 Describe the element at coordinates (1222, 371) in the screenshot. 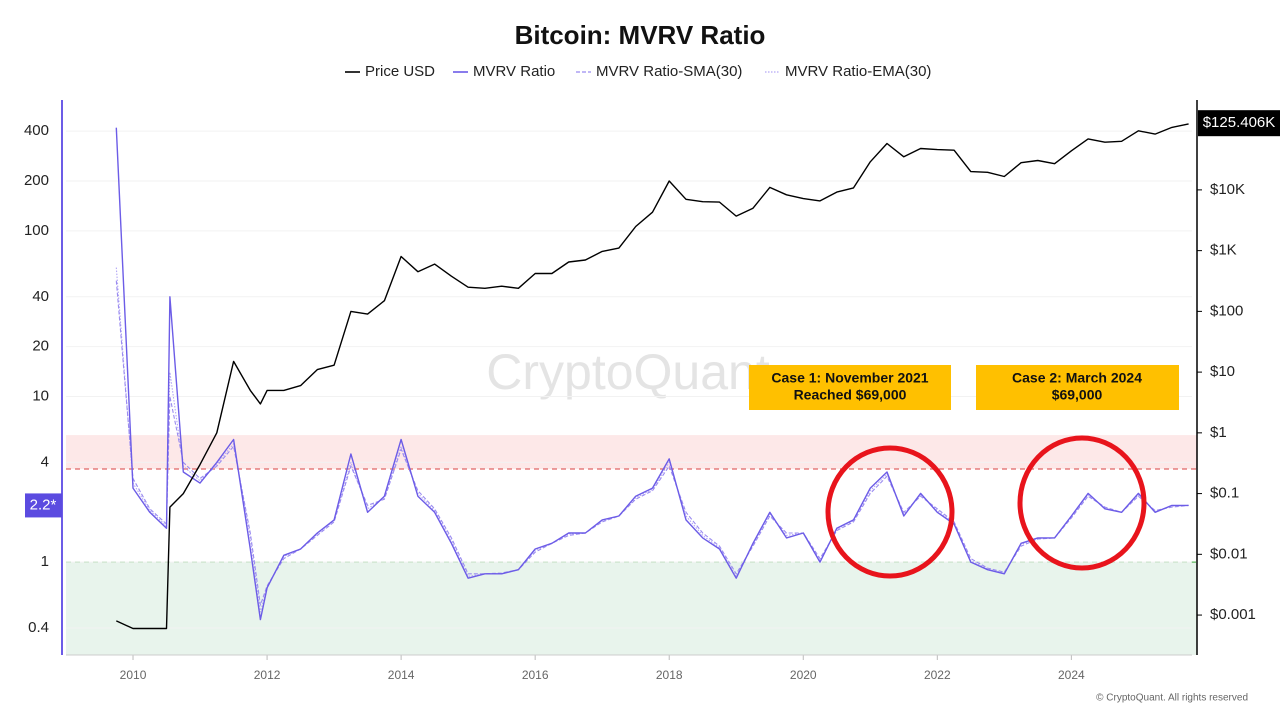

I see `y2-tick-label: $10` at that location.